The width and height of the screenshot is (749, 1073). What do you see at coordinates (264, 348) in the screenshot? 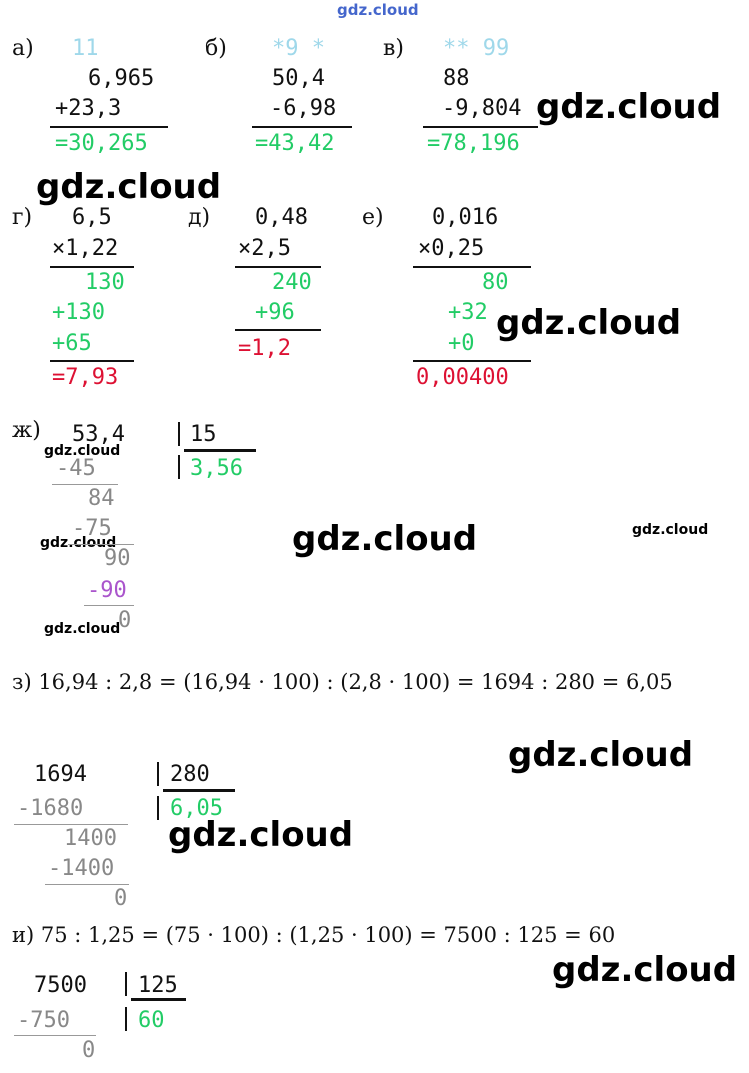
I see `result-d: =1,2` at bounding box center [264, 348].